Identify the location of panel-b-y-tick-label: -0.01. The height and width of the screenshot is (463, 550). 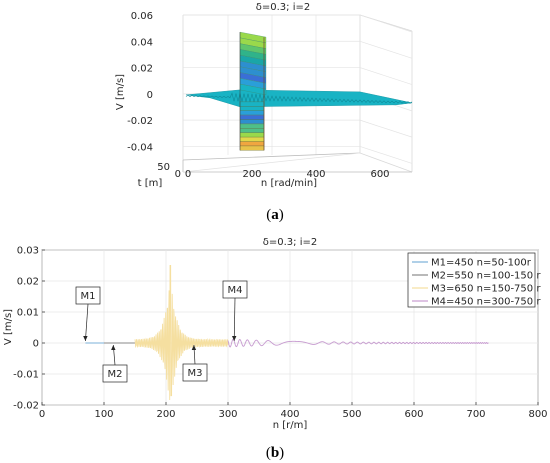
(26, 375).